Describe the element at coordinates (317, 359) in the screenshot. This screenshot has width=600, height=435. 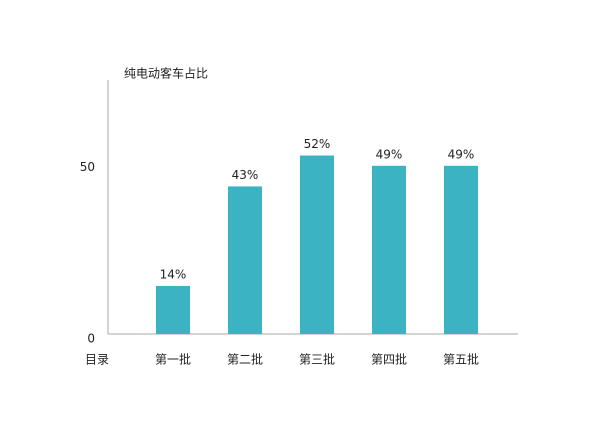
I see `x-tick-label: 第三批` at that location.